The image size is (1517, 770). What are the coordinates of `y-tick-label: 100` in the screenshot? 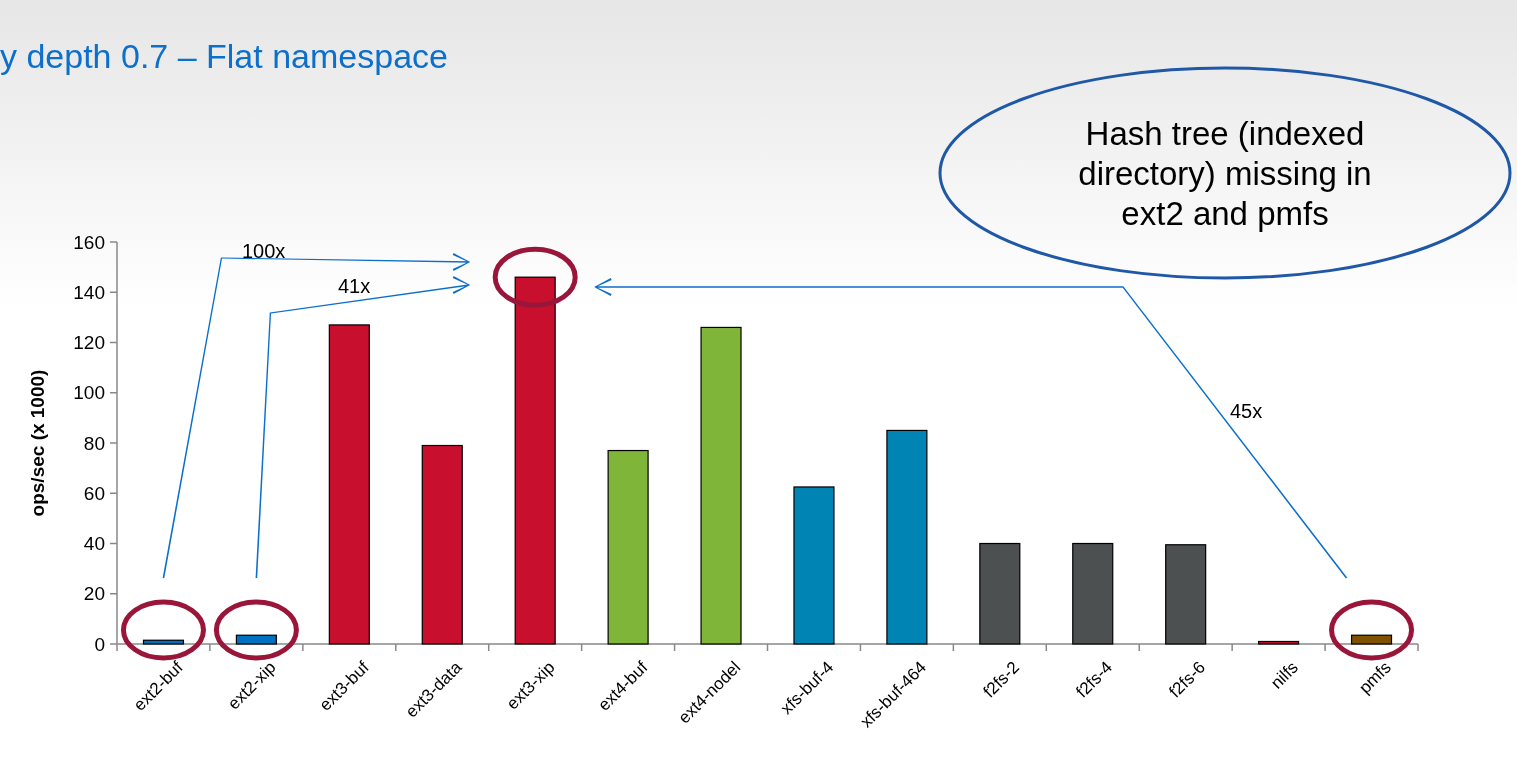 It's located at (89, 393).